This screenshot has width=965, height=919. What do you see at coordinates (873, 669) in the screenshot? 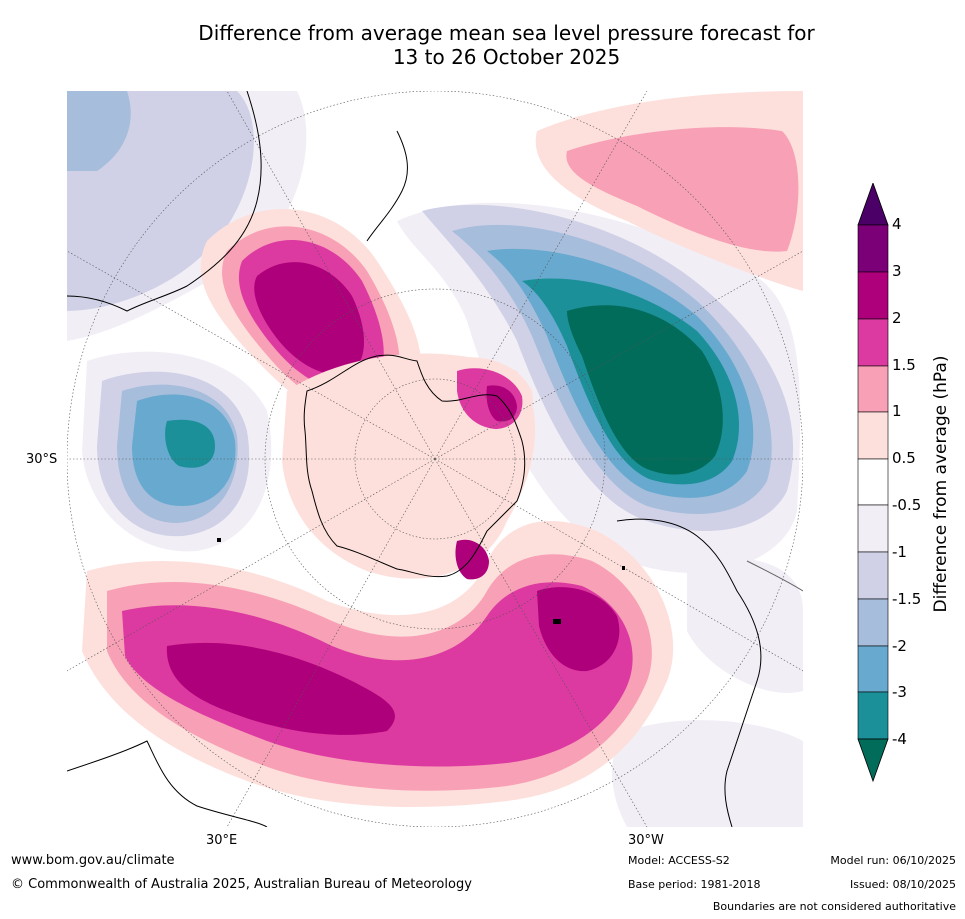
I see `colorbar-bin-m3-m2` at bounding box center [873, 669].